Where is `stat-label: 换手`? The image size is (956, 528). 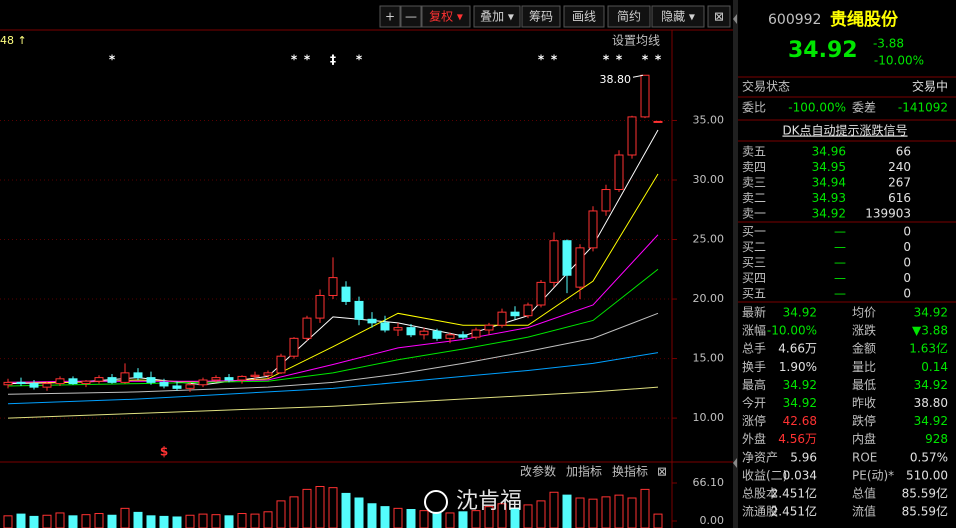 stat-label: 换手 is located at coordinates (754, 367).